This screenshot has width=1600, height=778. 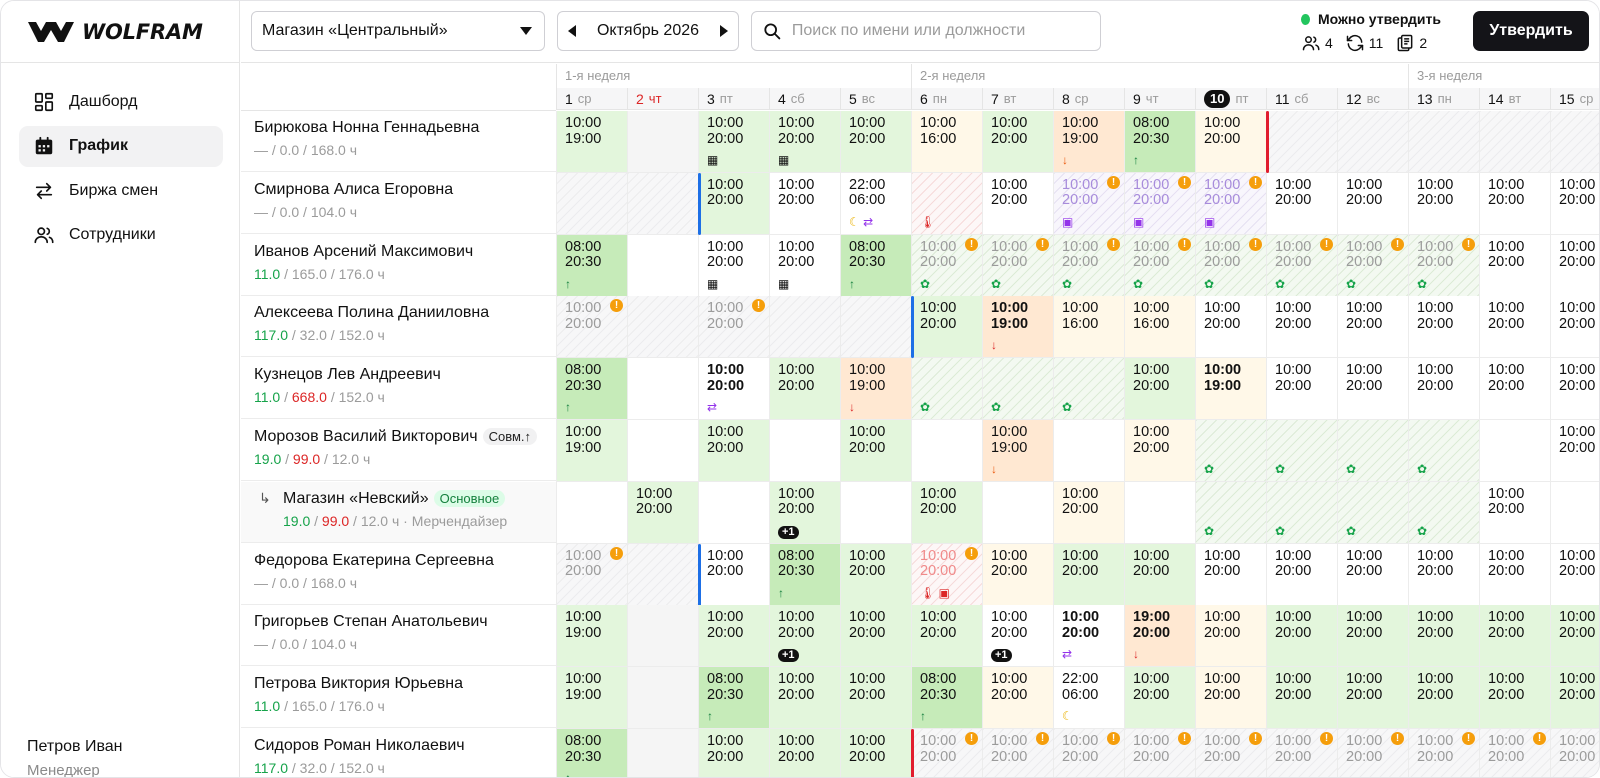 What do you see at coordinates (804, 99) in the screenshot?
I see `day-header: 4 сб` at bounding box center [804, 99].